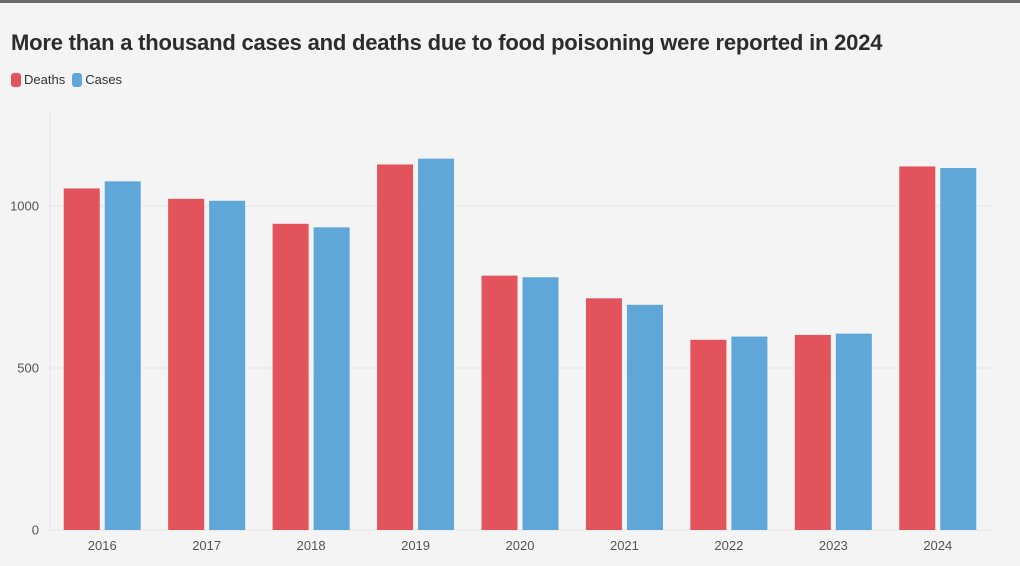 The height and width of the screenshot is (566, 1020). Describe the element at coordinates (24, 205) in the screenshot. I see `y-tick-label: 1000` at that location.